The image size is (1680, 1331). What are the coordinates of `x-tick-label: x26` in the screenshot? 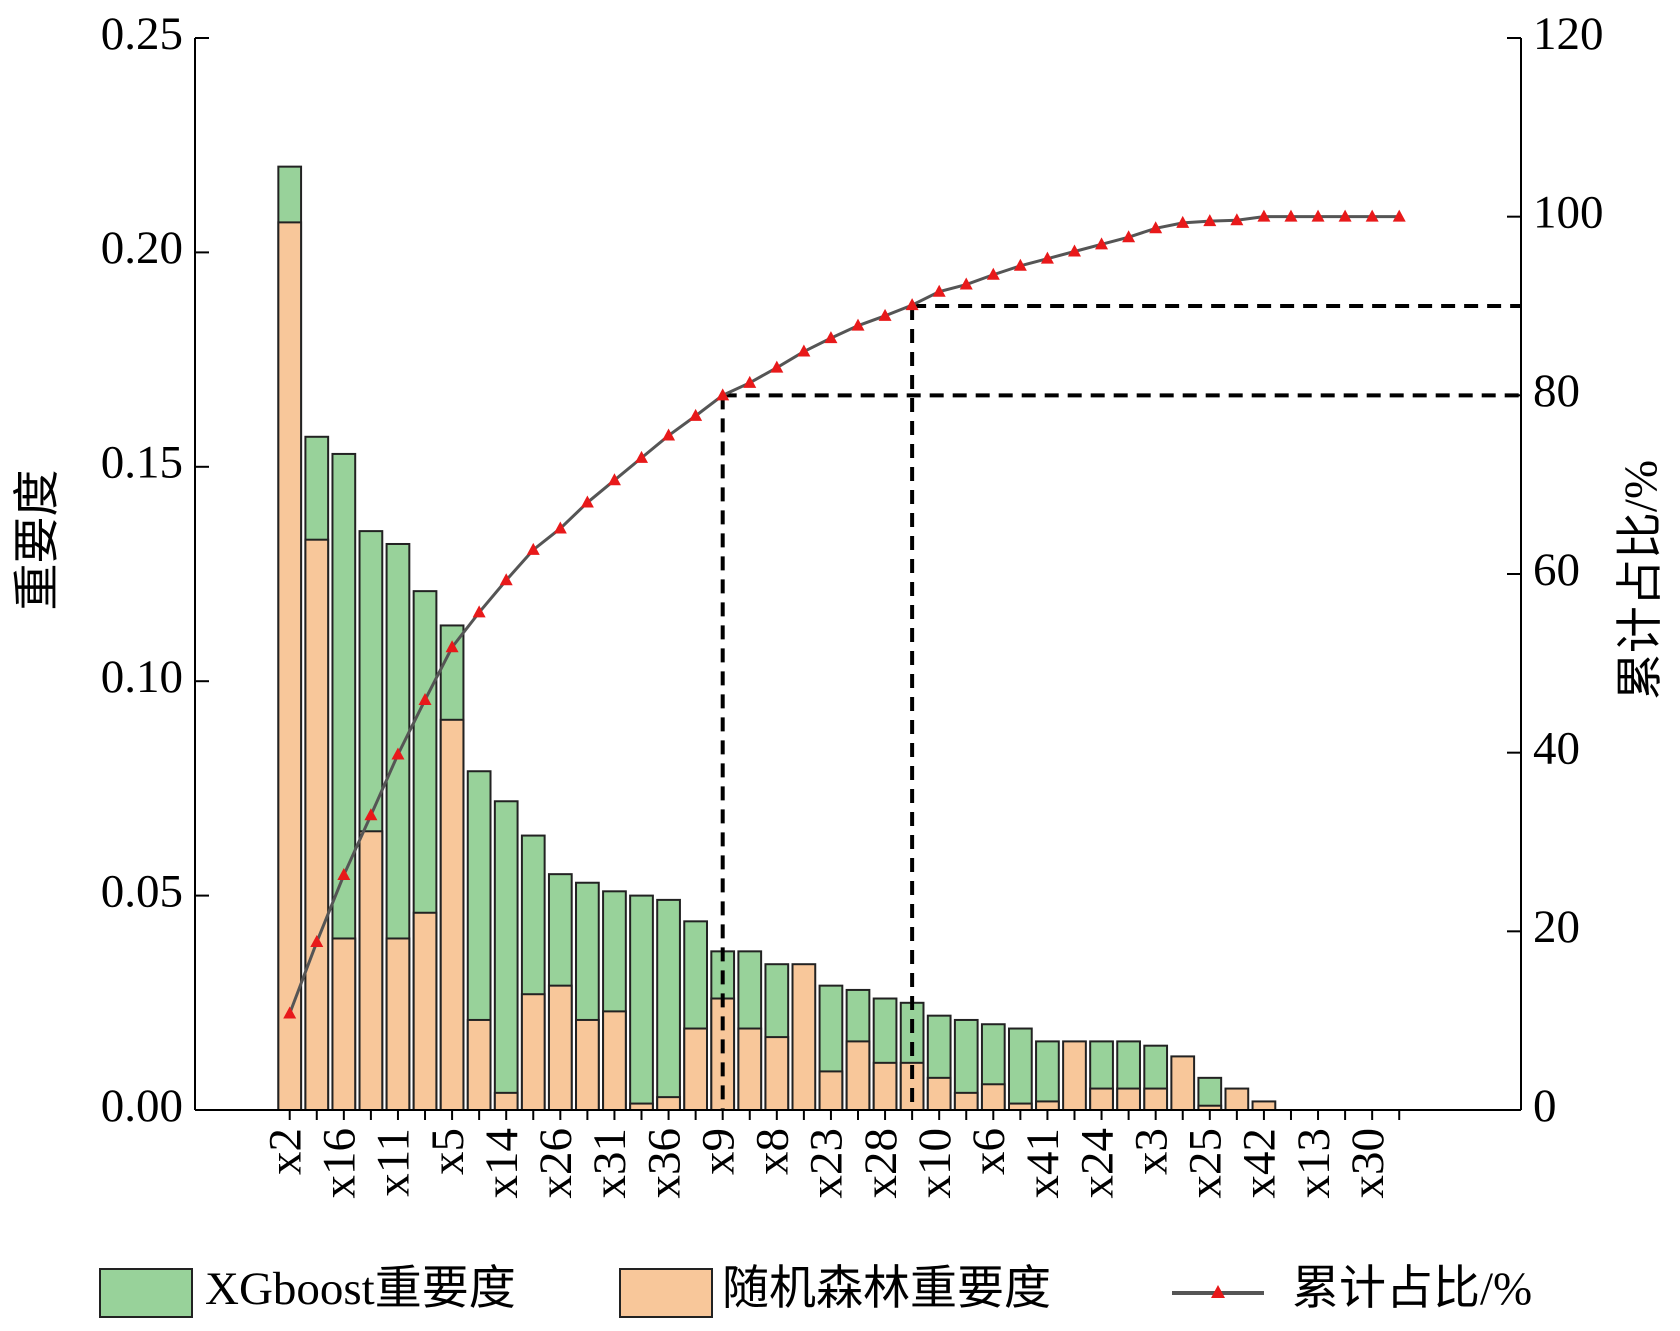 It's located at (556, 1163).